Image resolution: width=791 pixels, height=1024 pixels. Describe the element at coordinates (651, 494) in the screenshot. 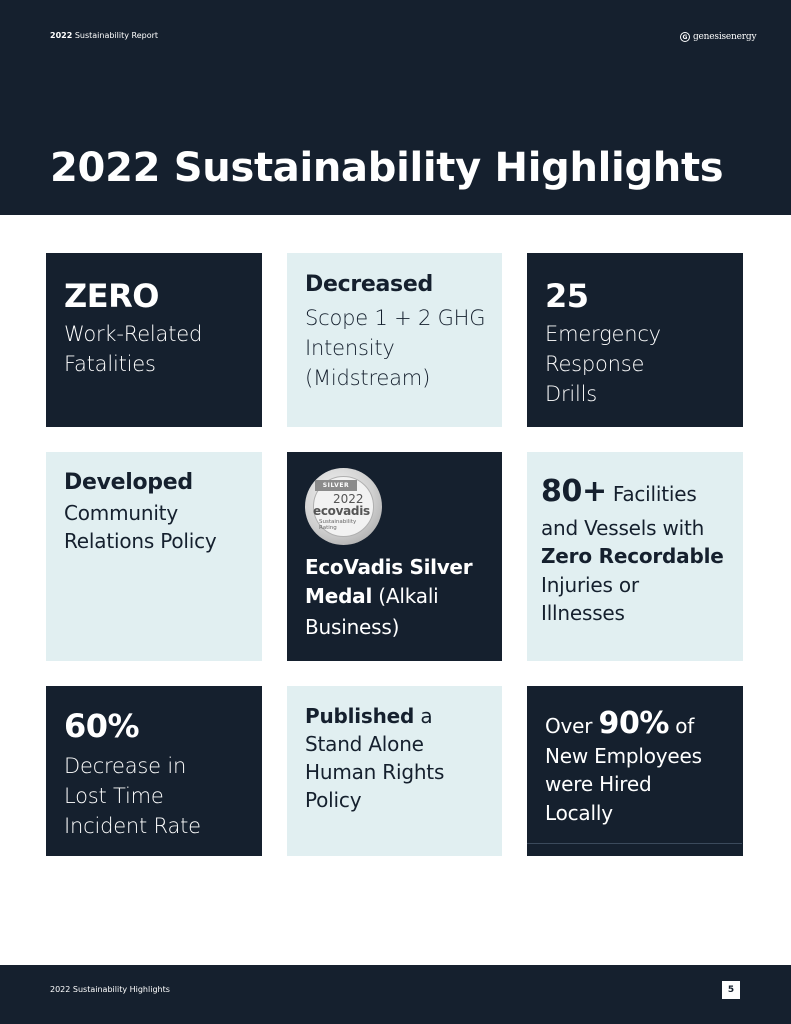

I see `facilities-line1-rest: Facilities` at that location.